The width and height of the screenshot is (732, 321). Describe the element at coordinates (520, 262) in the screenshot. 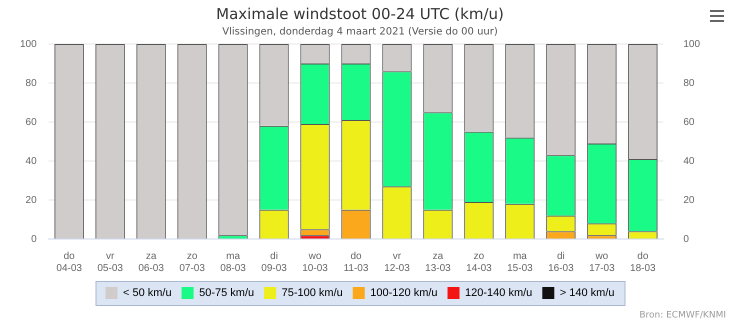

I see `x-tick-label: ma 15-03` at that location.